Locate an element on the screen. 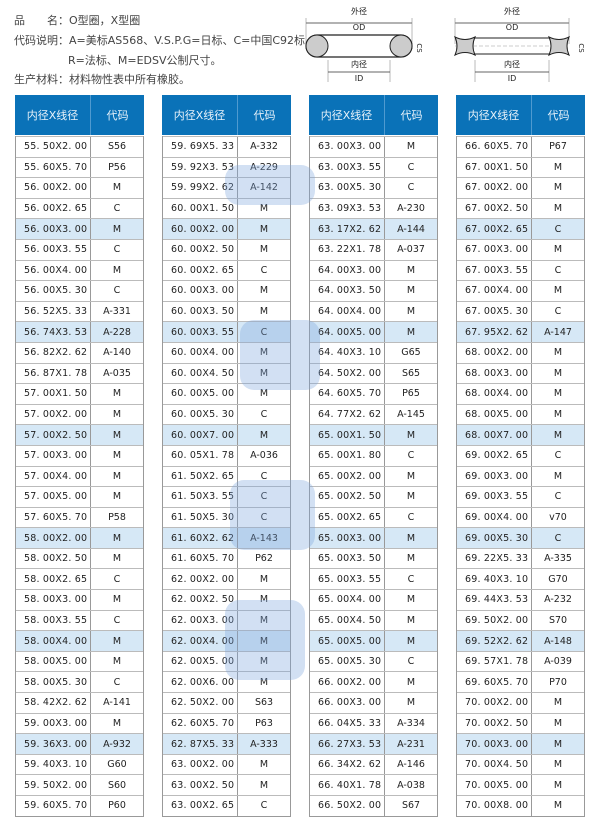 This screenshot has height=830, width=600. size-cell: 60. 00X5. 00 is located at coordinates (200, 394).